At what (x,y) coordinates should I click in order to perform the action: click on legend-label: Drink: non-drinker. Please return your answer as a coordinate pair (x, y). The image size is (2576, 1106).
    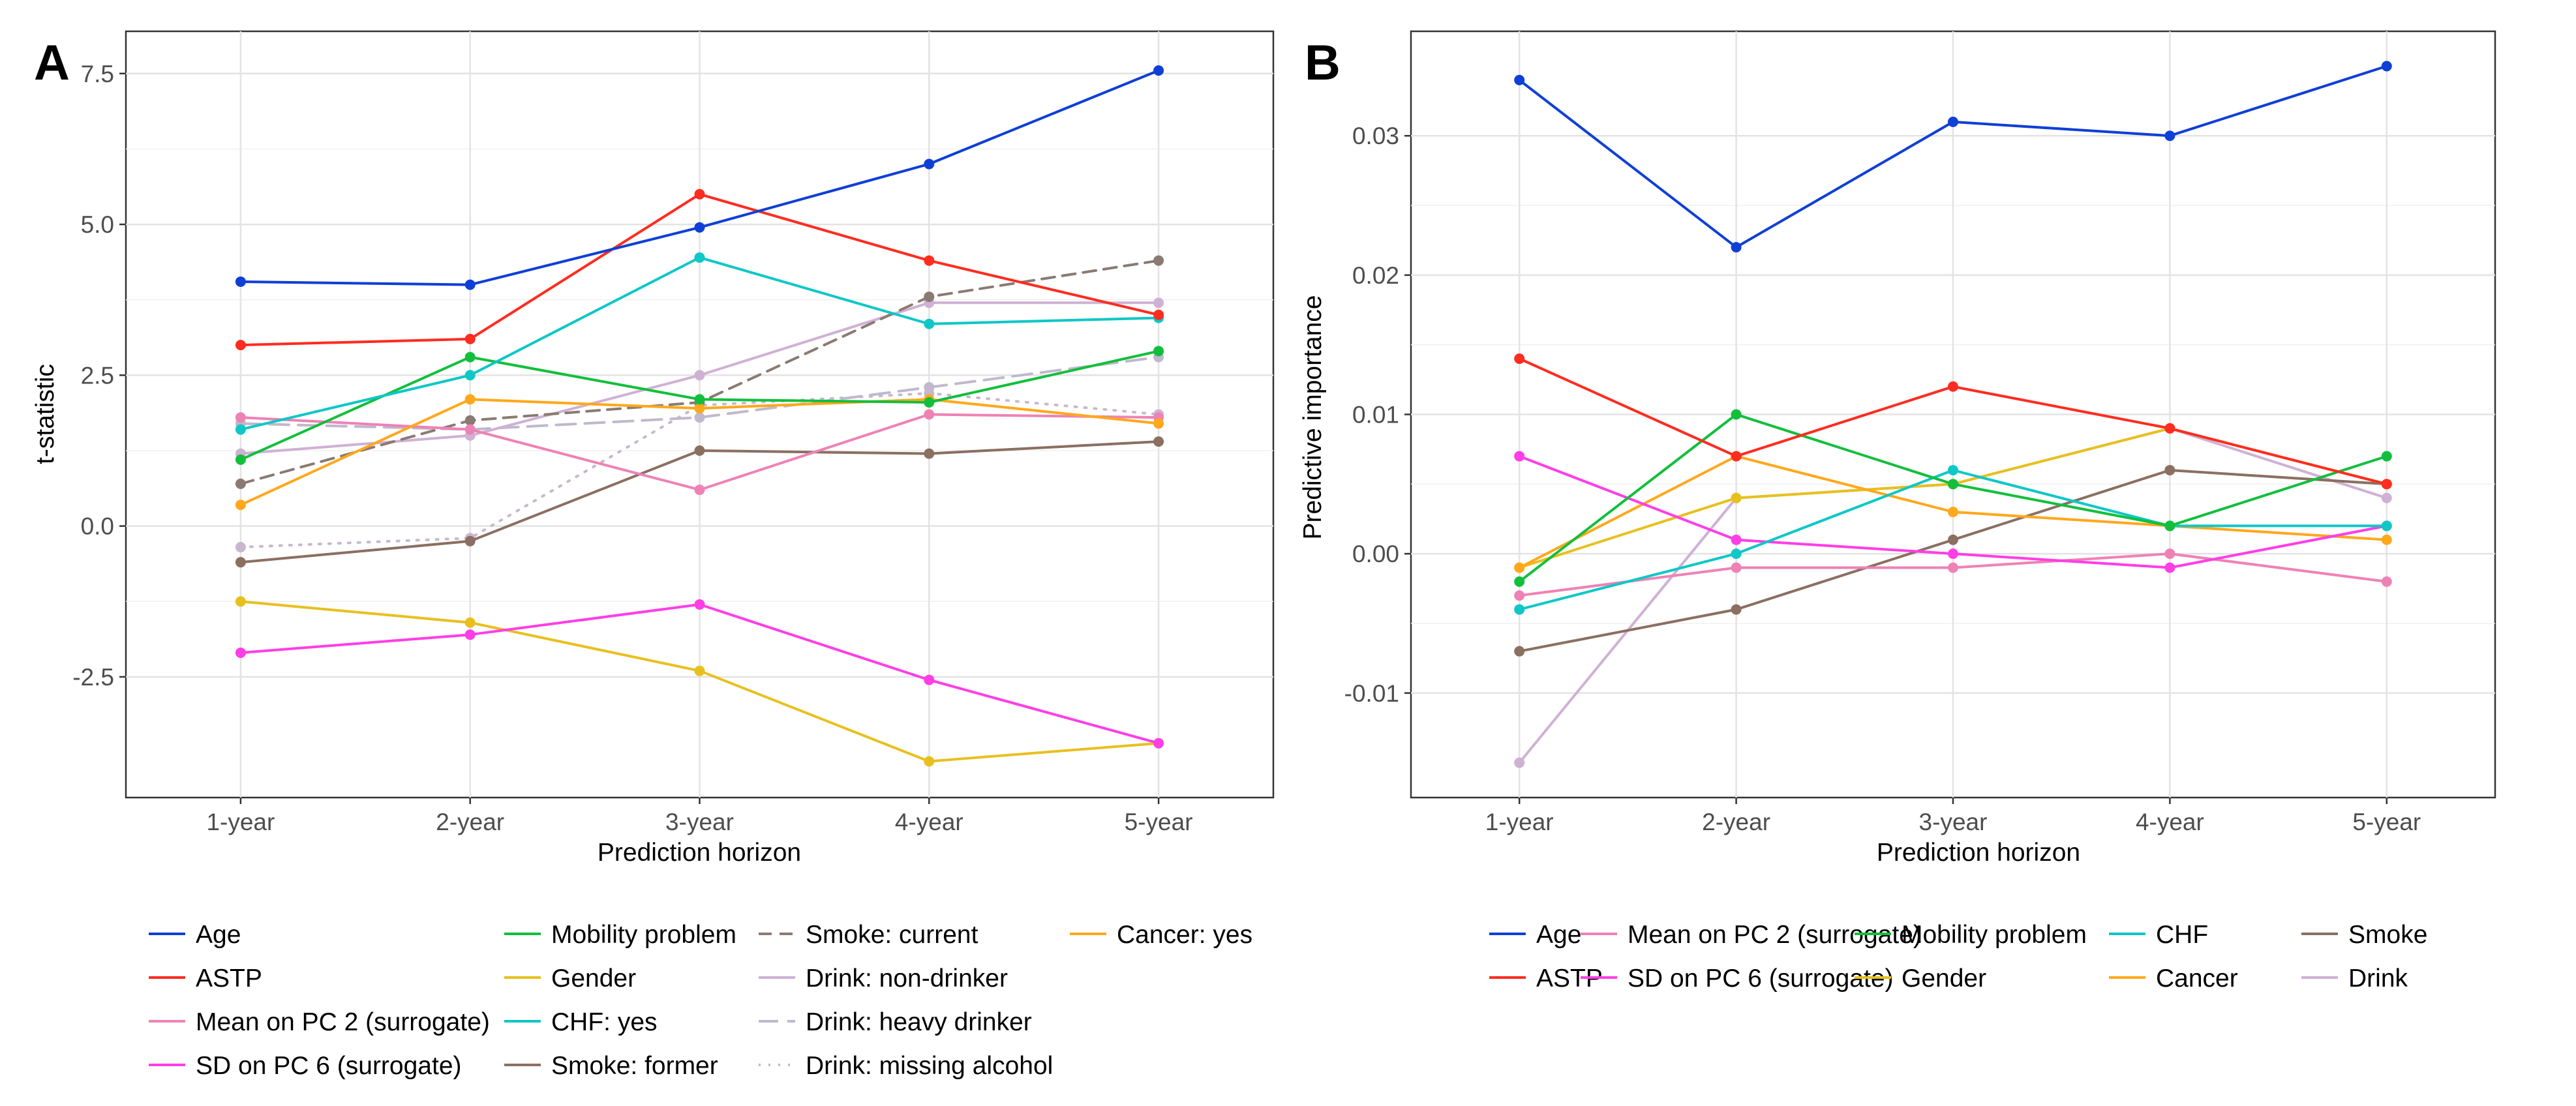
    Looking at the image, I should click on (907, 979).